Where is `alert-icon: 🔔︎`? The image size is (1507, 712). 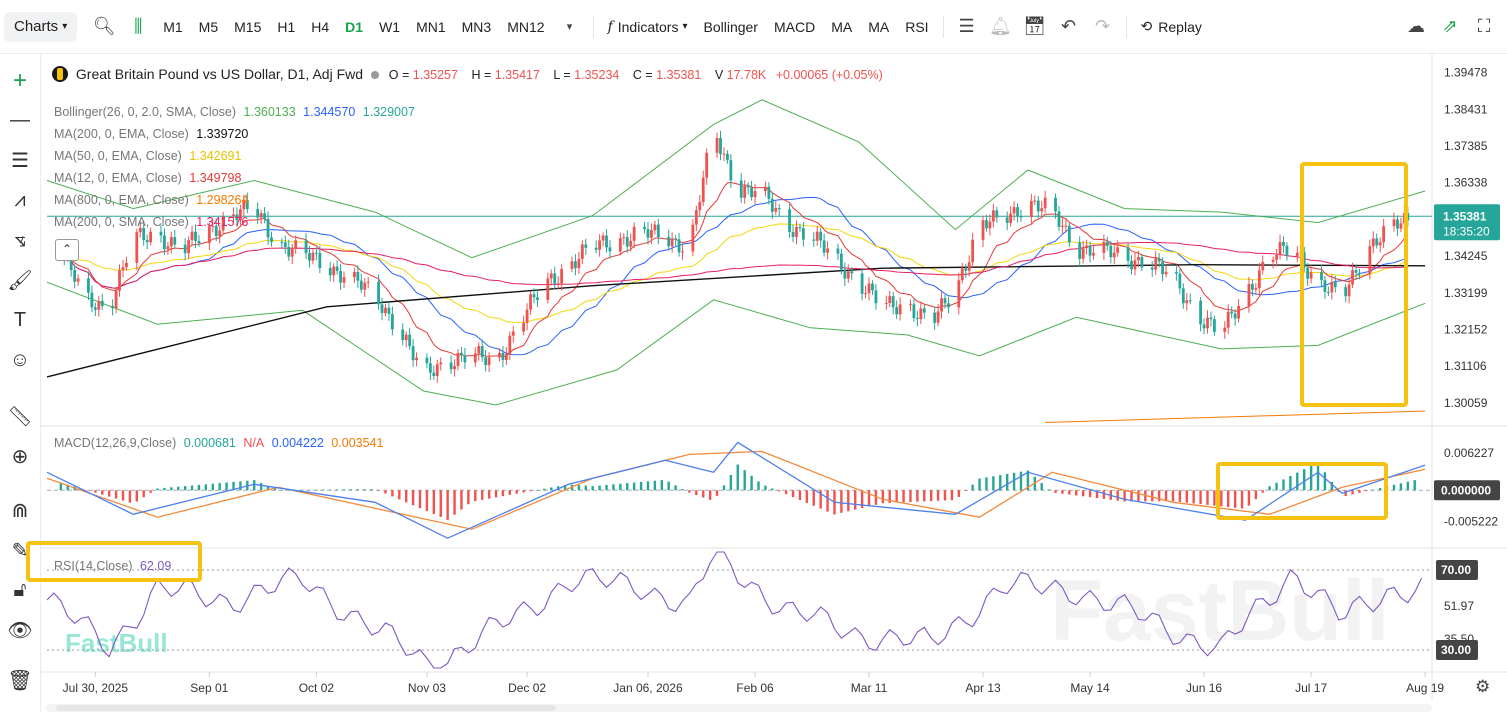
alert-icon: 🔔︎ is located at coordinates (1000, 26).